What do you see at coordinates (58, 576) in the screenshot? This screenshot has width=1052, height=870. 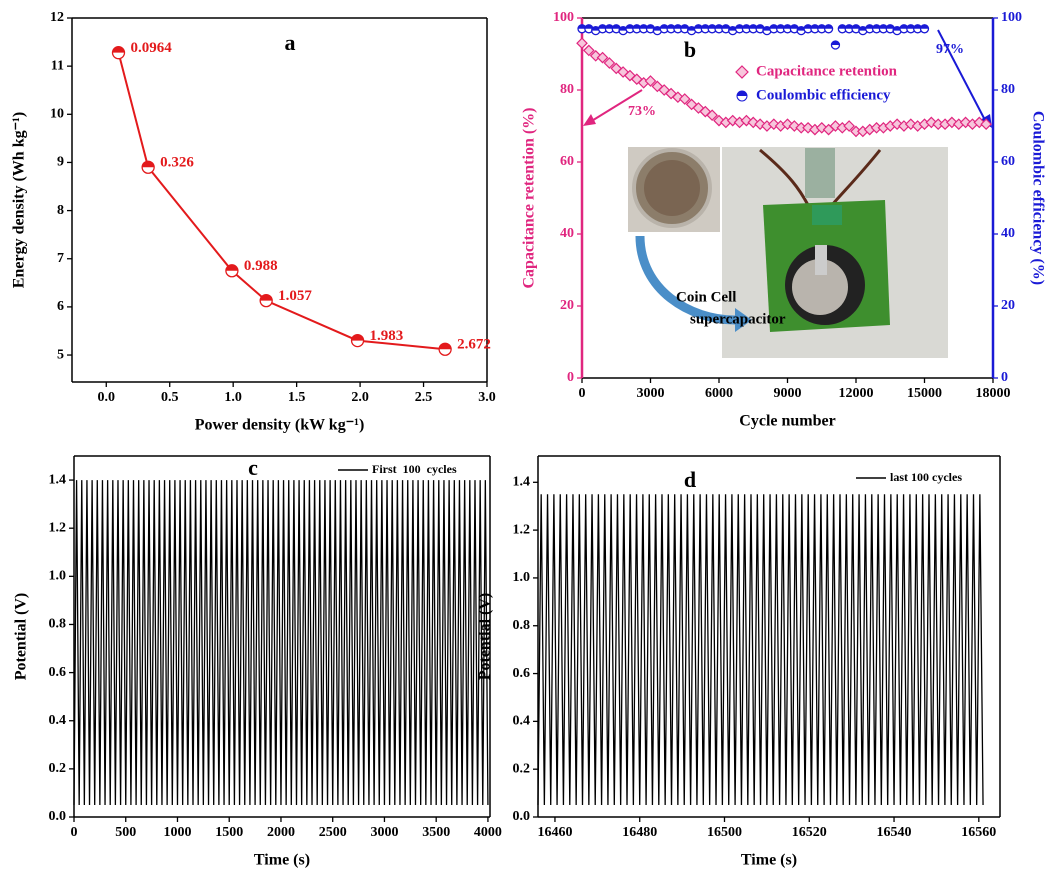 I see `y-tick-label: 1.0` at bounding box center [58, 576].